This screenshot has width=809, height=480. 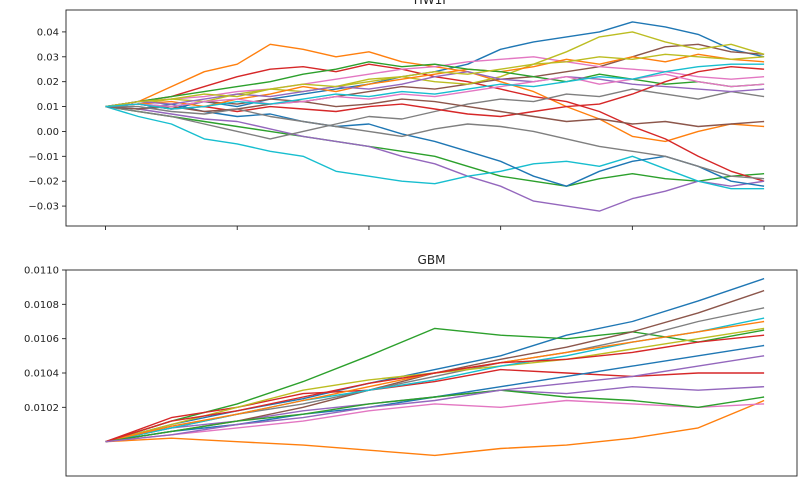 I want to click on y-tick-label: 0.04, so click(x=48, y=32).